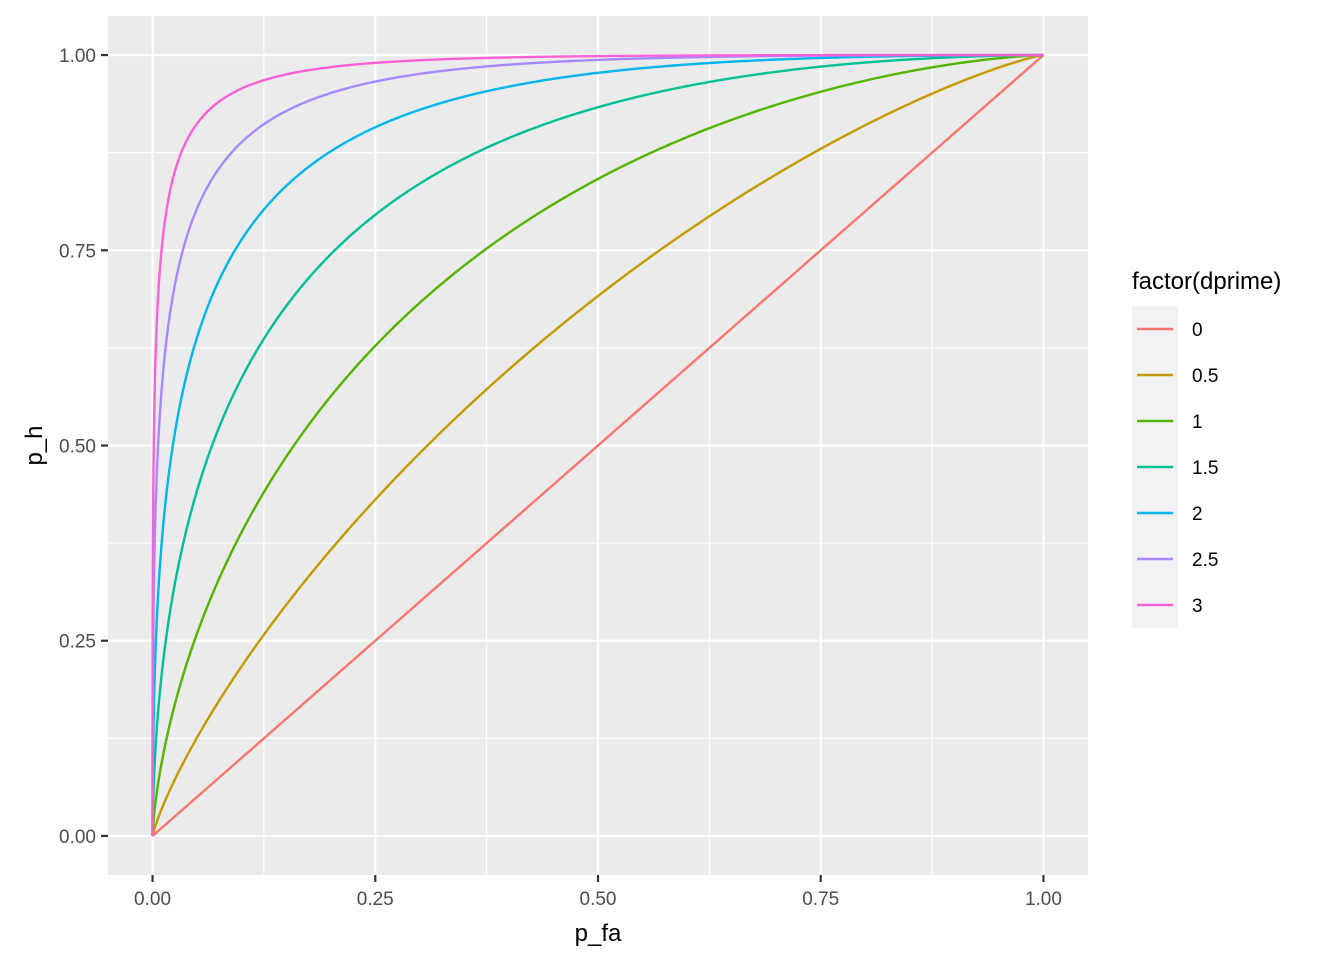 Image resolution: width=1344 pixels, height=960 pixels. Describe the element at coordinates (1170, 514) in the screenshot. I see `legend-item-2: 2` at that location.